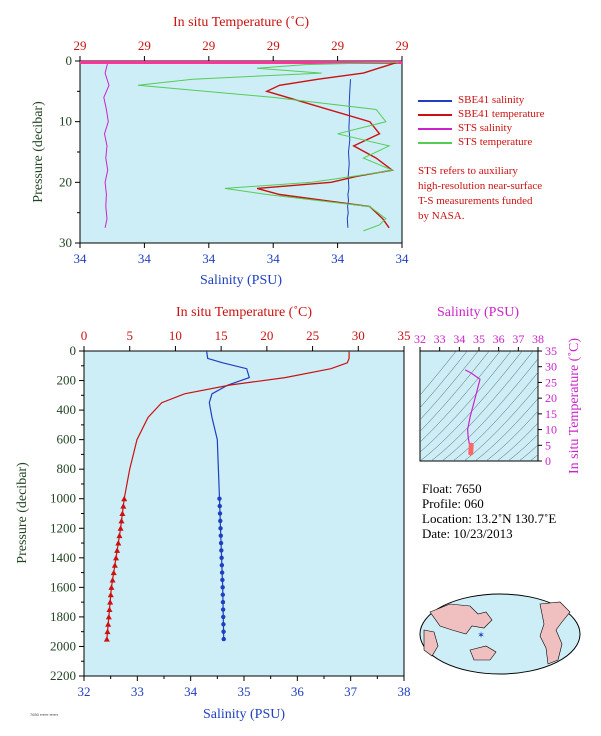 This screenshot has height=736, width=601. What do you see at coordinates (453, 503) in the screenshot?
I see `profile-number: Profile: 060` at bounding box center [453, 503].